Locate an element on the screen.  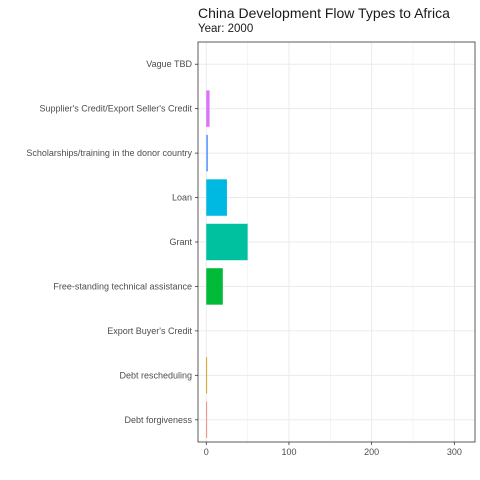
x-tick-label: 200 is located at coordinates (371, 452).